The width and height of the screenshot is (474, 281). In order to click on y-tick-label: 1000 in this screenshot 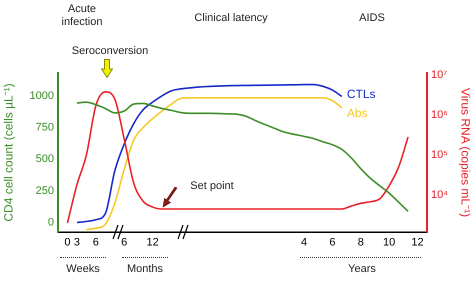, I will do `click(42, 96)`.